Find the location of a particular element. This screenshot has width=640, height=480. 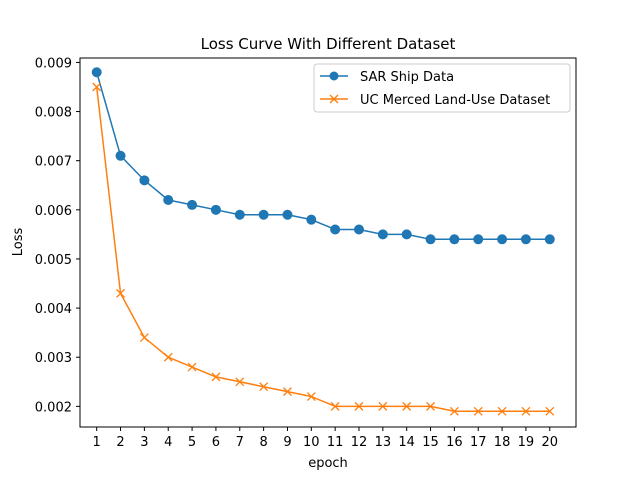

x-tick-label-7: 7 is located at coordinates (240, 442).